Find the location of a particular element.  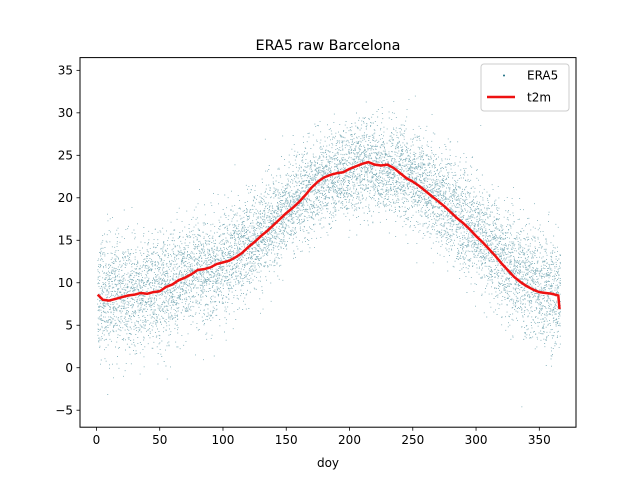

y-tick-label: −5 is located at coordinates (64, 411).